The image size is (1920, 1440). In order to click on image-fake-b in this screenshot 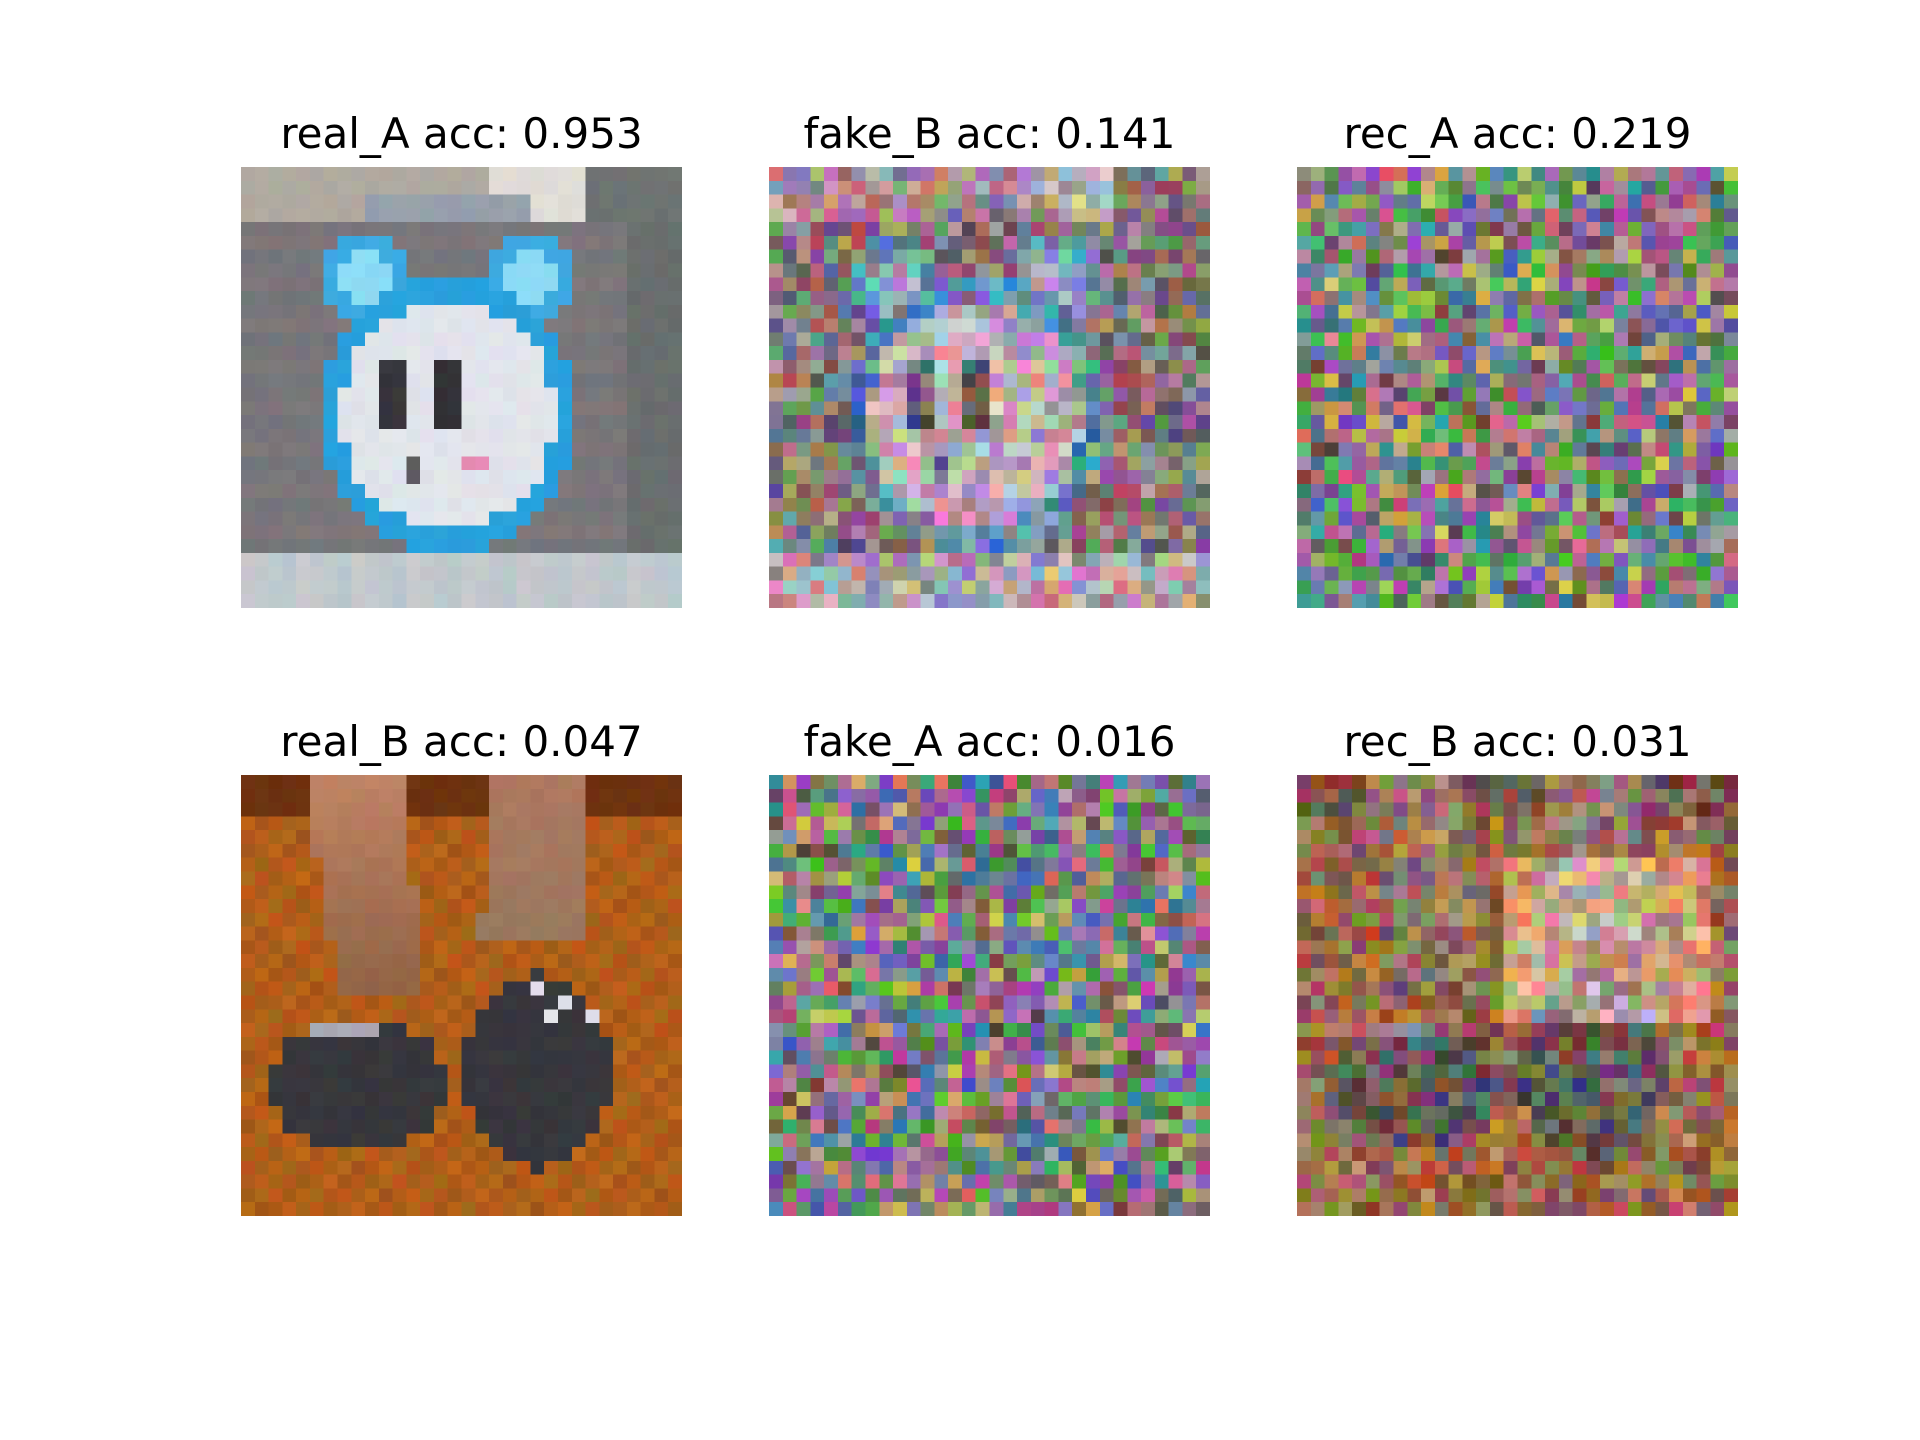, I will do `click(989, 387)`.